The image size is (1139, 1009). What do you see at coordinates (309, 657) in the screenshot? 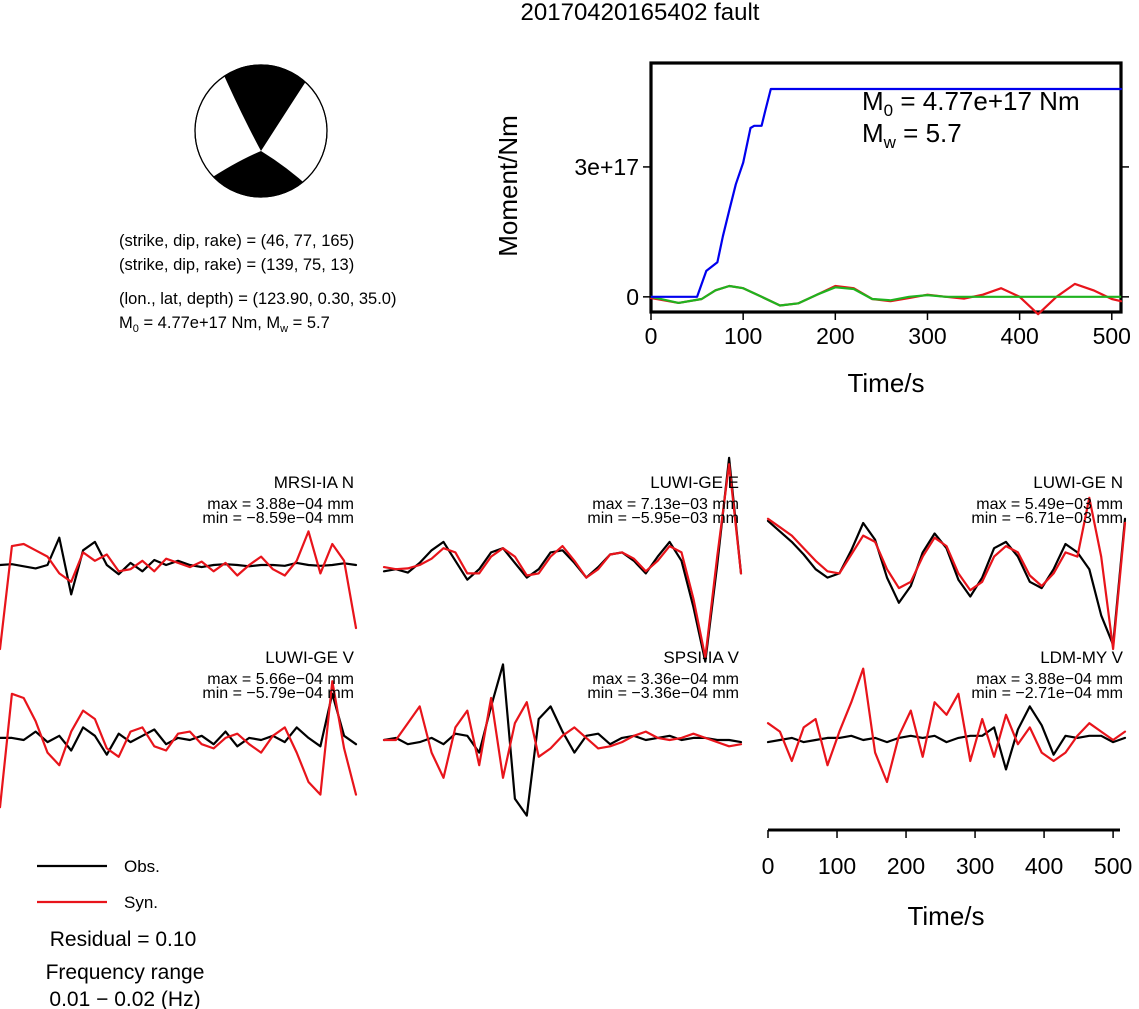
I see `station-label: LUWI-GE V` at bounding box center [309, 657].